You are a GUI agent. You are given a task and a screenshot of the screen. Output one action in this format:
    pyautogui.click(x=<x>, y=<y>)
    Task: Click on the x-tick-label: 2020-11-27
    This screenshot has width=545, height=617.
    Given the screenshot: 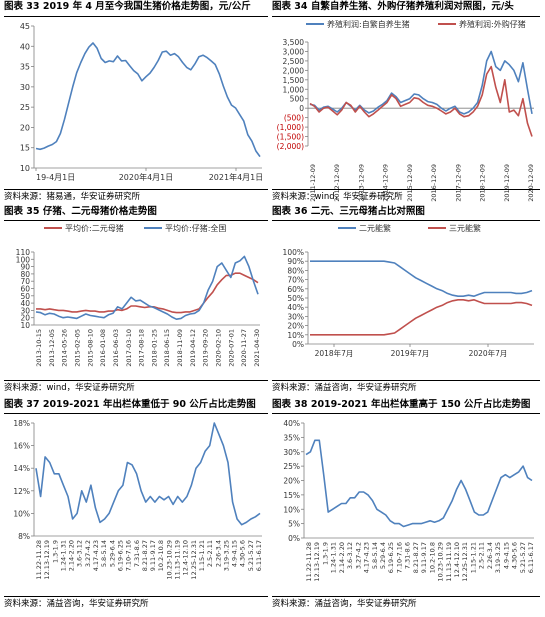 What is the action you would take?
    pyautogui.click(x=244, y=348)
    